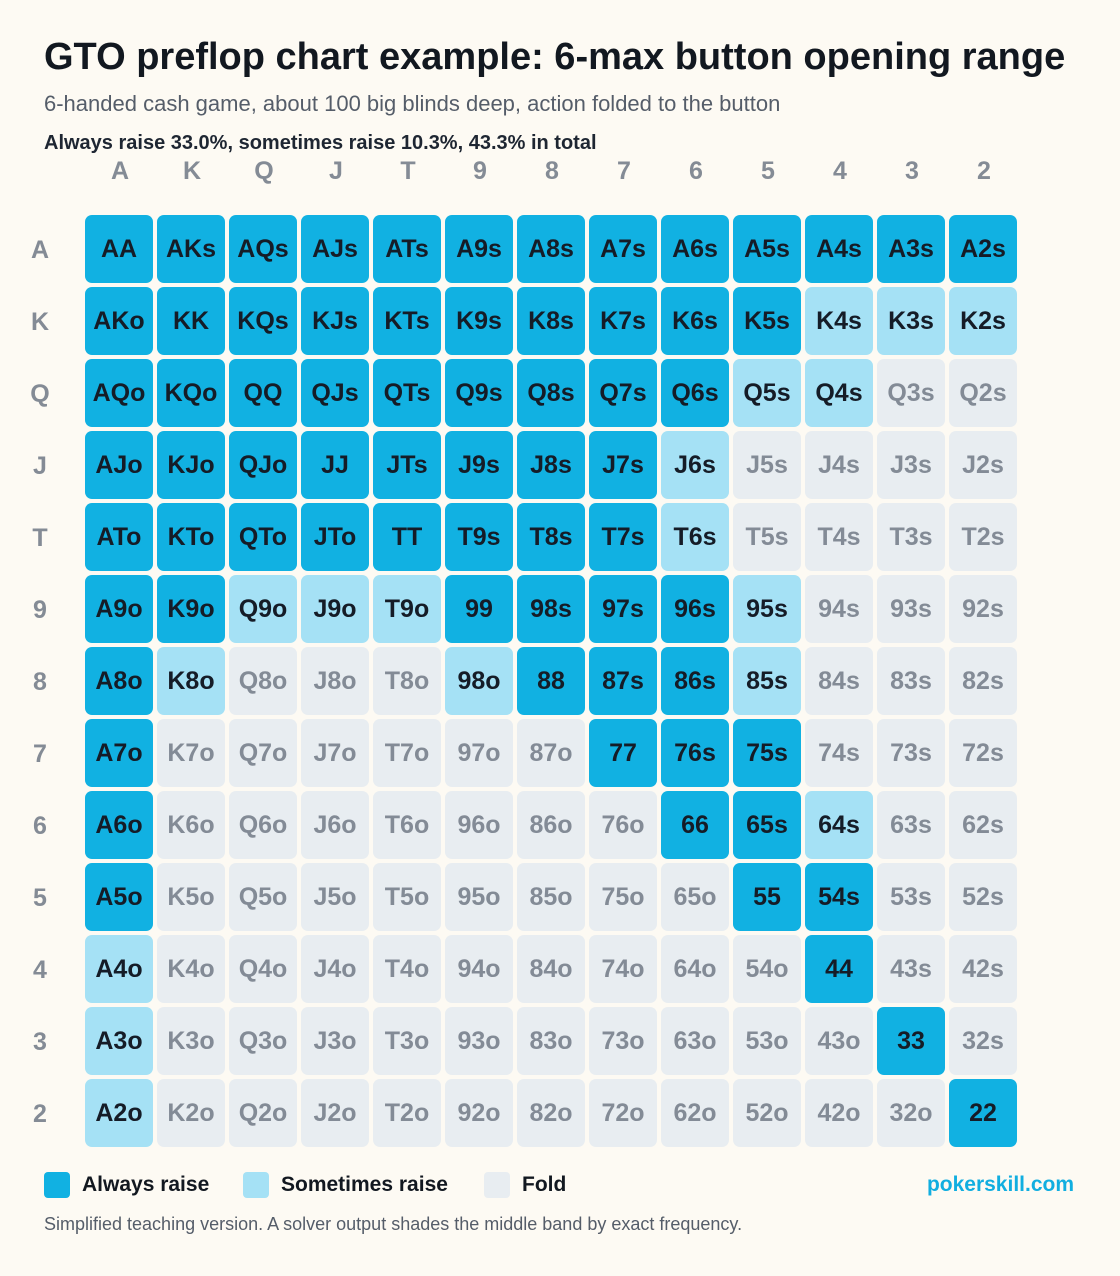 The image size is (1120, 1276). I want to click on hand-cell: T9s, so click(479, 537).